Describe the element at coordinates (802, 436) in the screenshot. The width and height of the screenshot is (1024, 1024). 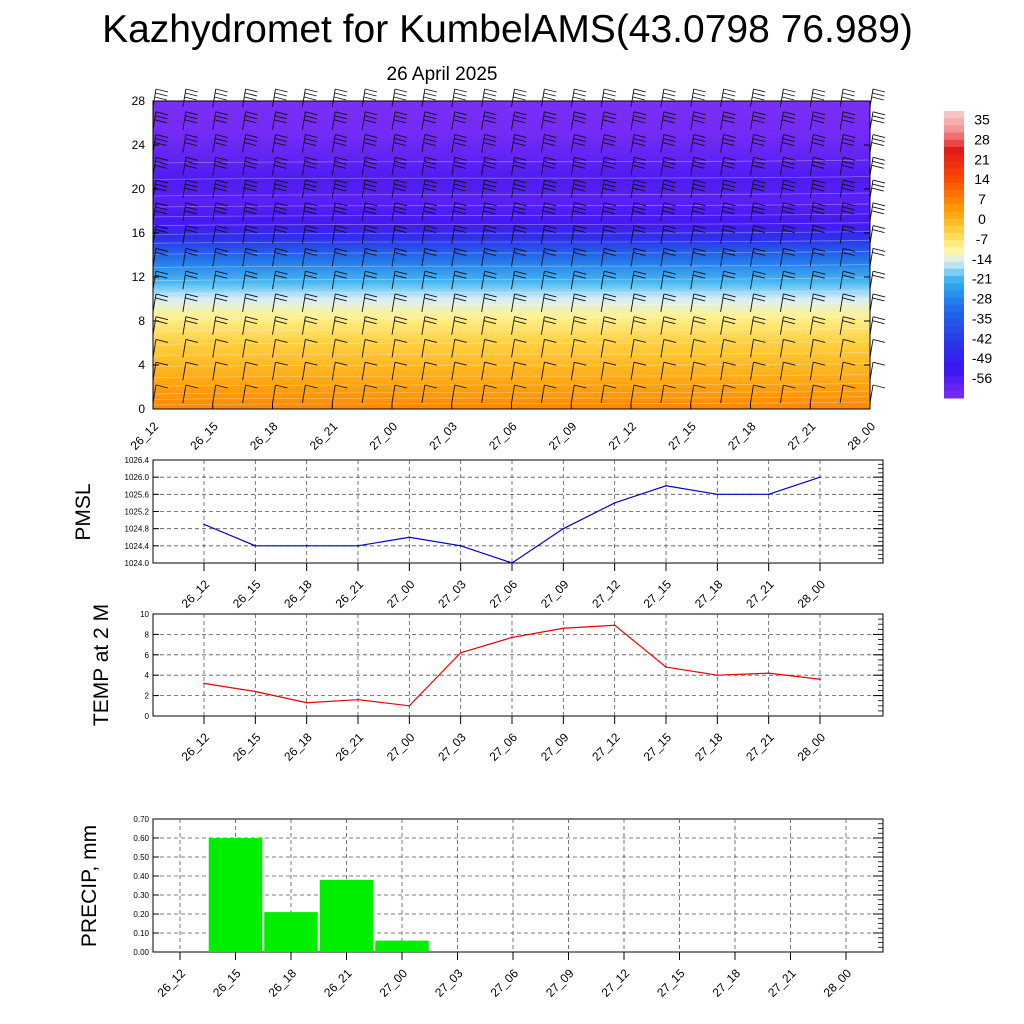
I see `x-tick-label: 27_21` at that location.